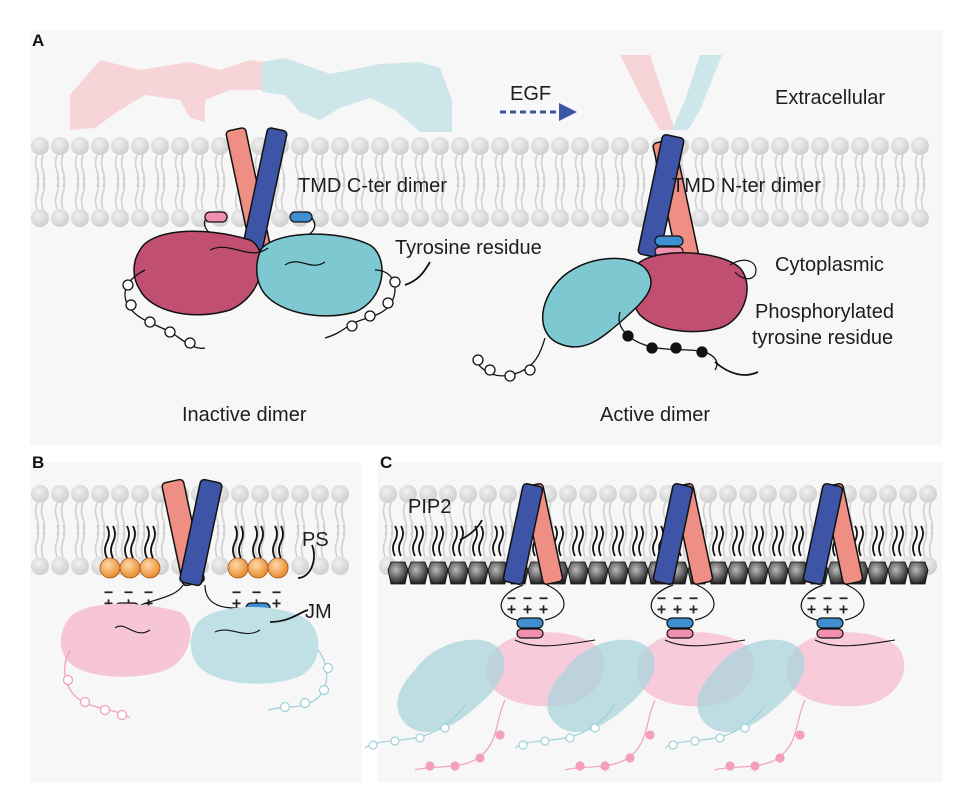  Describe the element at coordinates (38, 462) in the screenshot. I see `panel-b-letter: B` at that location.